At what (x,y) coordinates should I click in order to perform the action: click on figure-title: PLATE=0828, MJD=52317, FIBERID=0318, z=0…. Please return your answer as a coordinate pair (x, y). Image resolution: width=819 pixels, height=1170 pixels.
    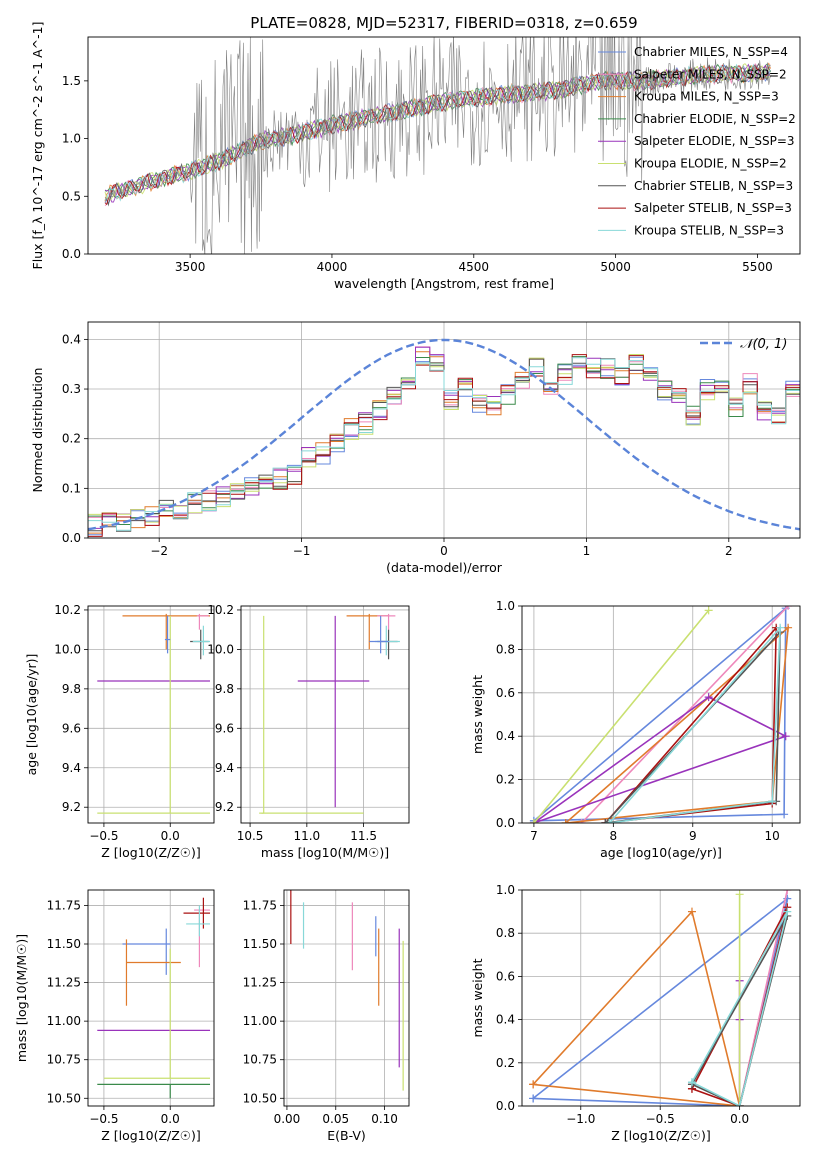
    Looking at the image, I should click on (443, 23).